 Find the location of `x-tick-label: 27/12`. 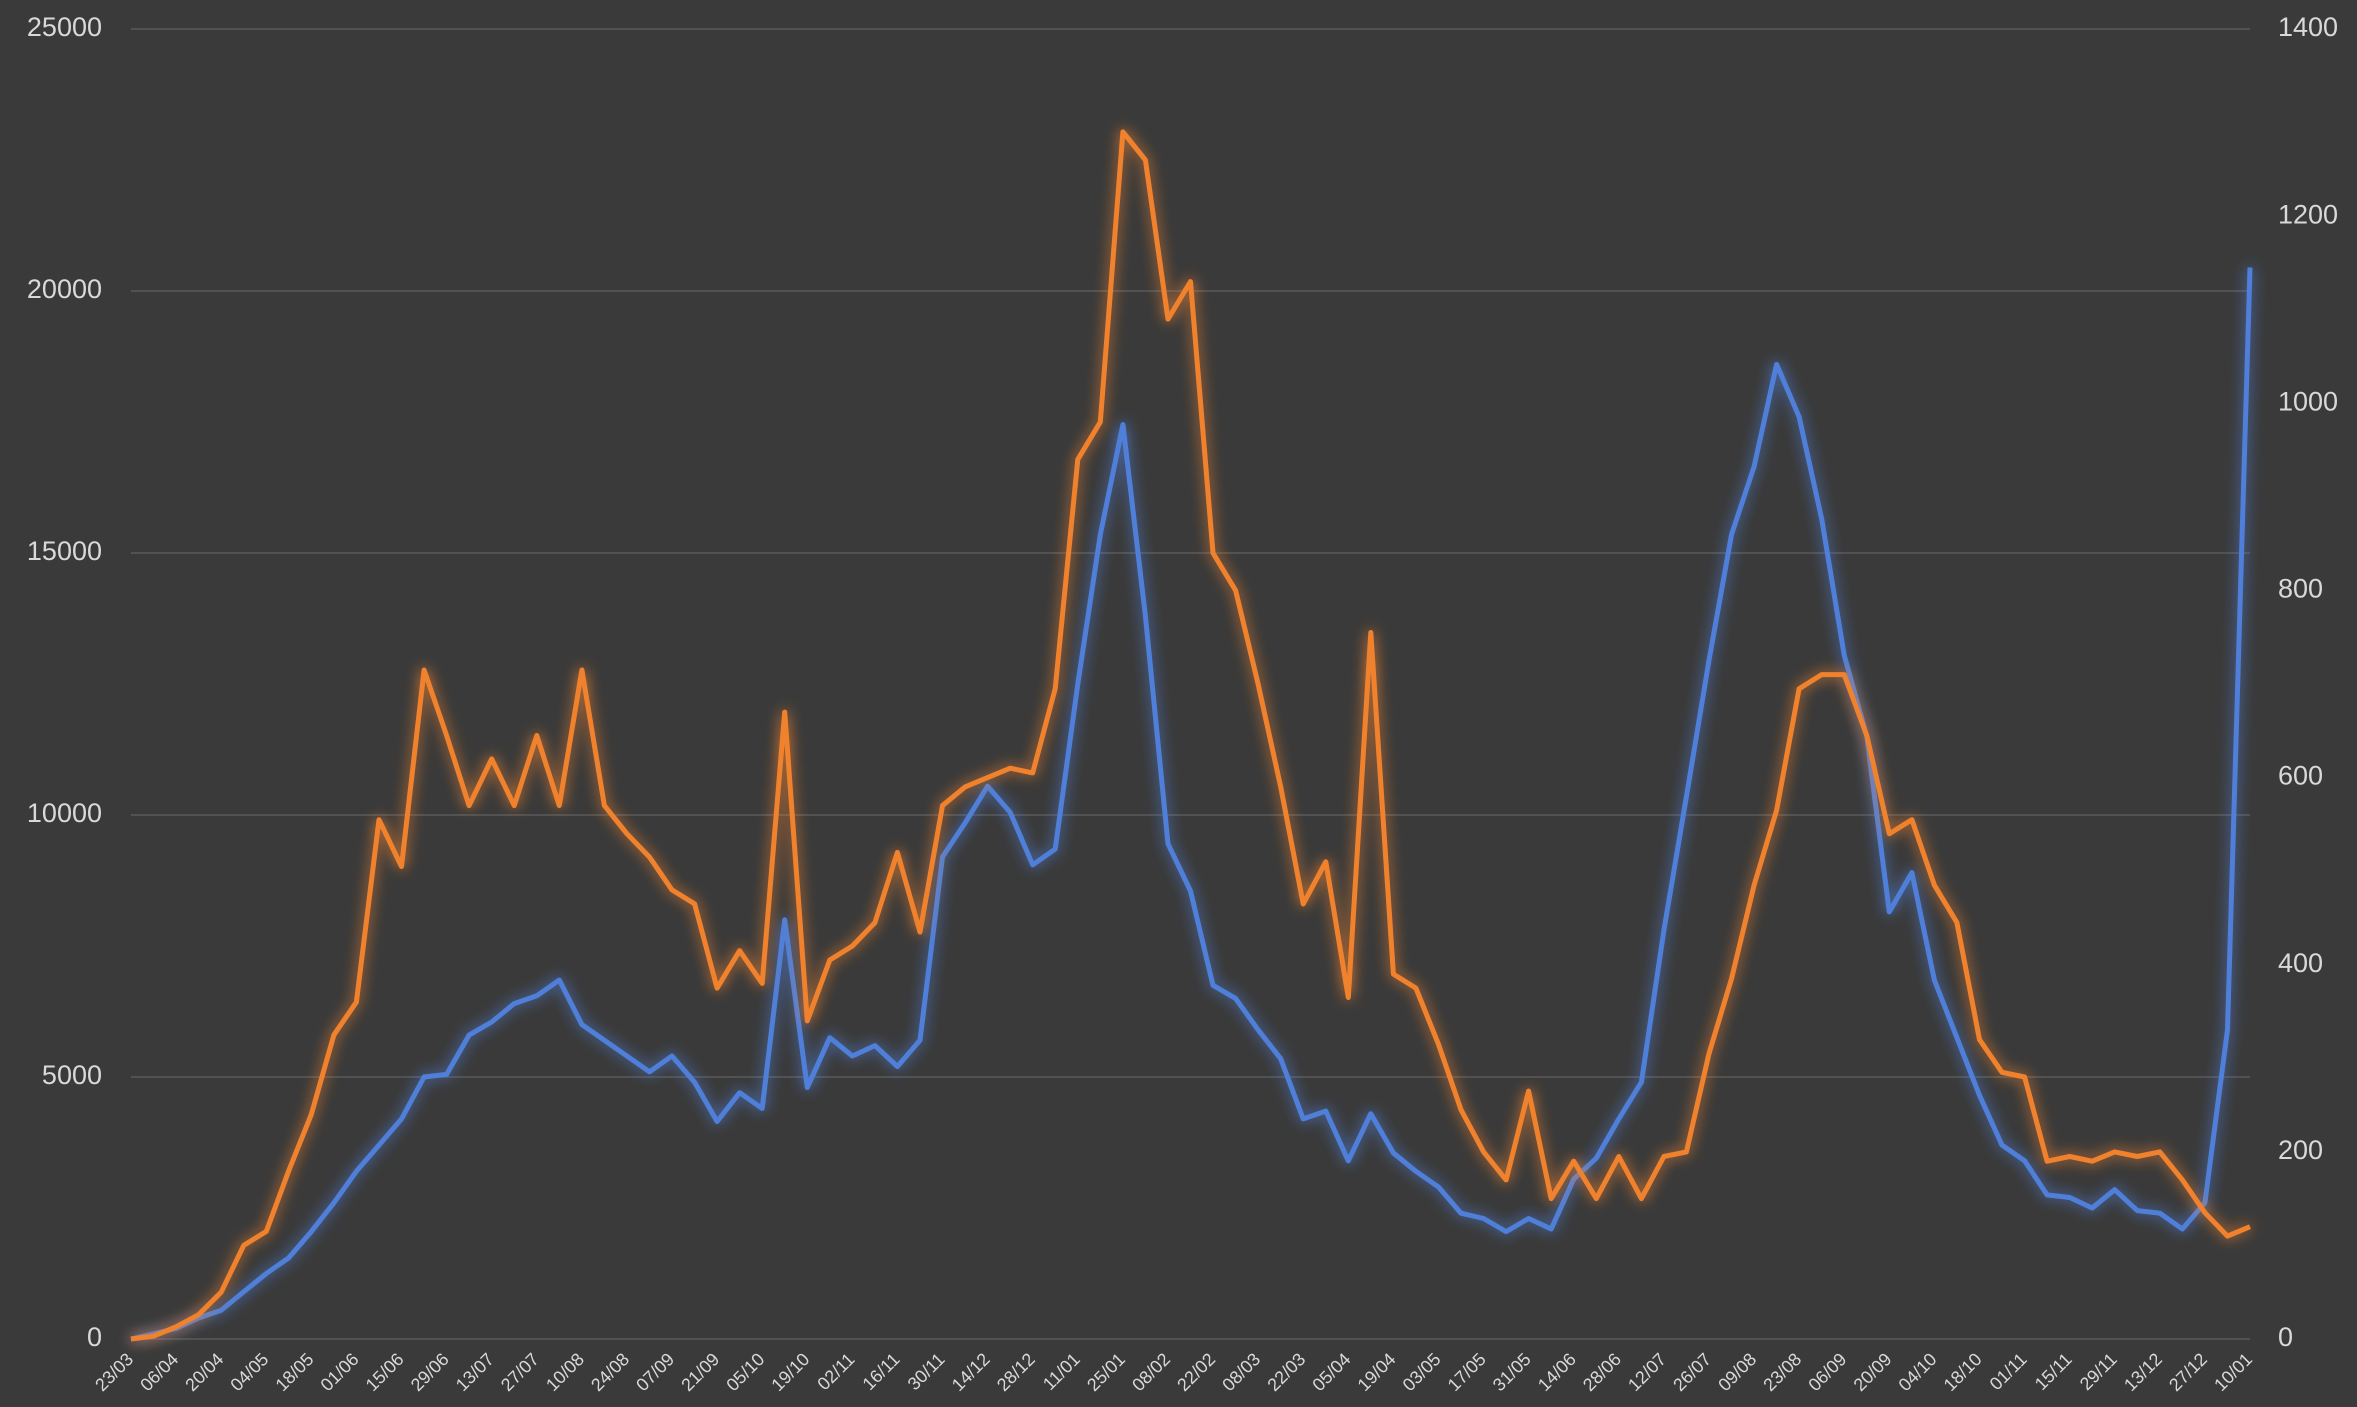

x-tick-label: 27/12 is located at coordinates (2188, 1372).